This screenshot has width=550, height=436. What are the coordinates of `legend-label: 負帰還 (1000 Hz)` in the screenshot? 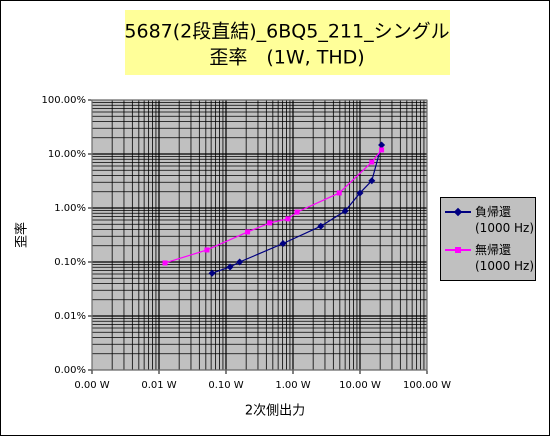 It's located at (505, 220).